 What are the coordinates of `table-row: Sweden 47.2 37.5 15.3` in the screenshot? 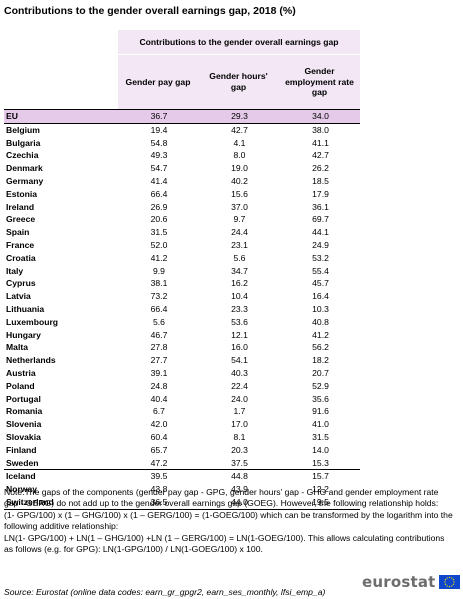 It's located at (182, 463).